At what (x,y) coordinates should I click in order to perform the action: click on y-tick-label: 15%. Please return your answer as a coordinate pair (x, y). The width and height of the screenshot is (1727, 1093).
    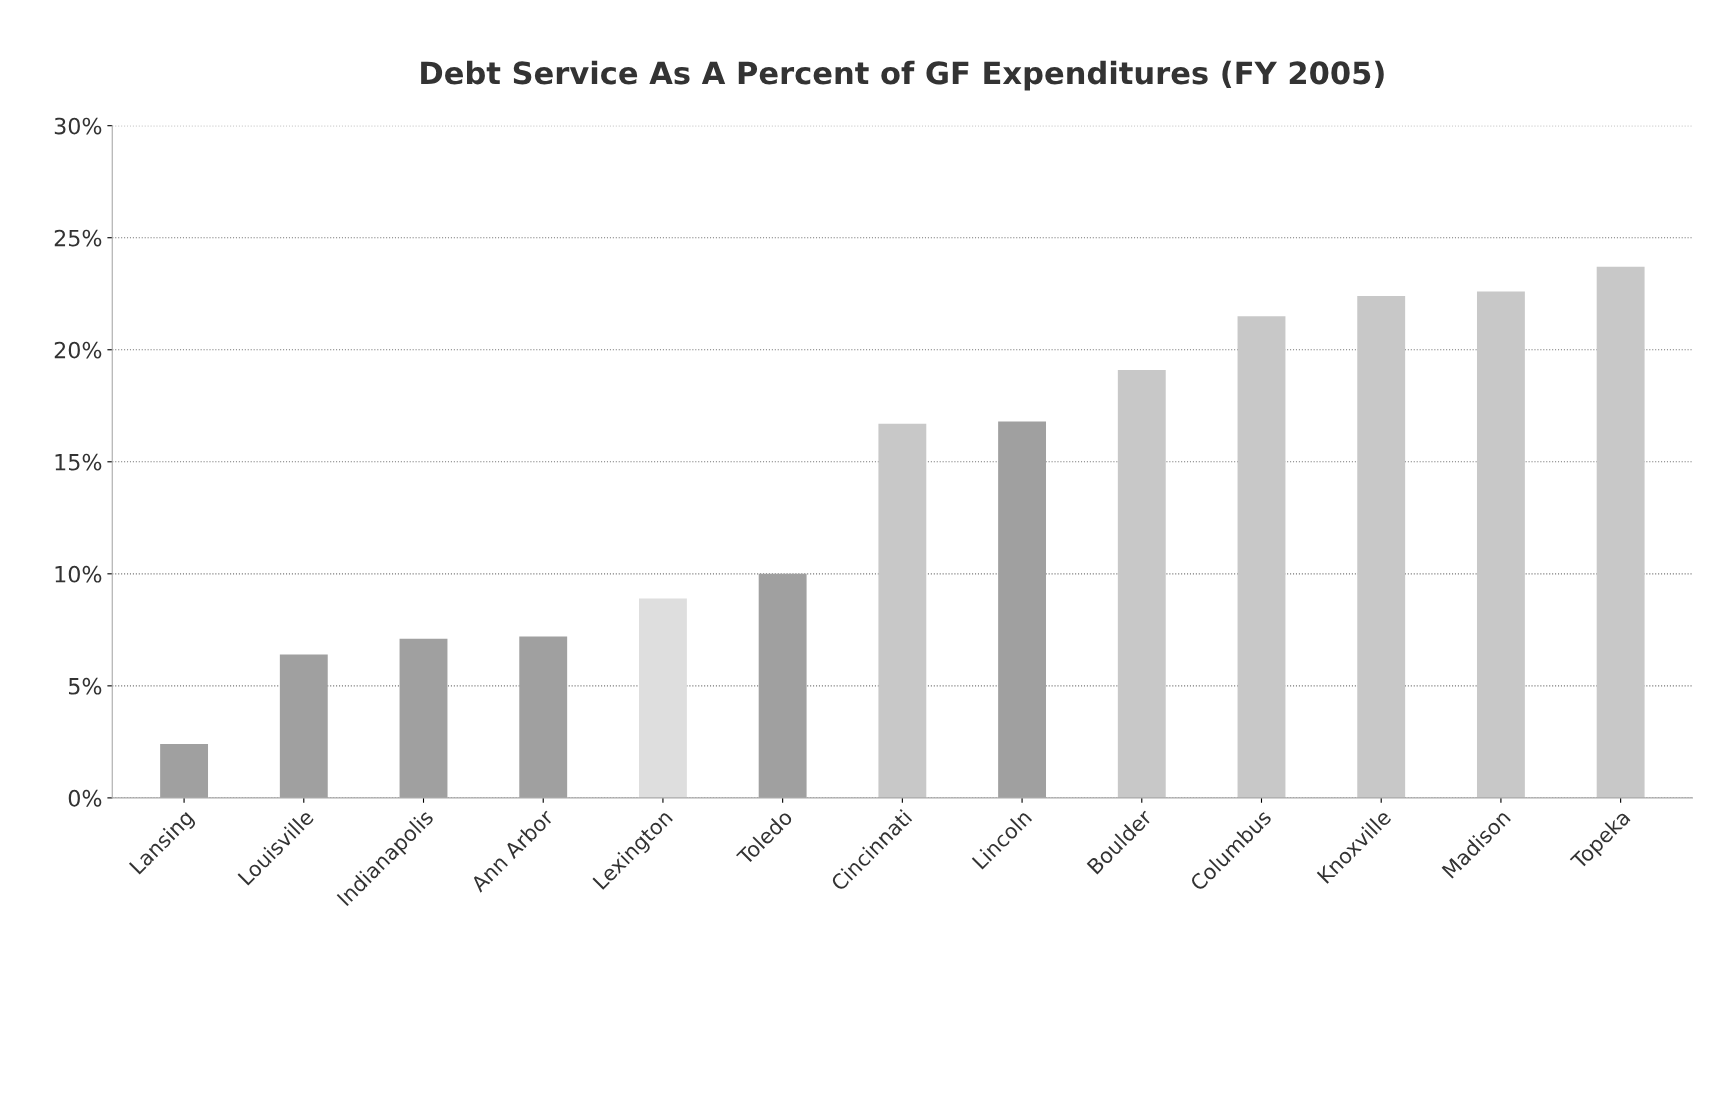
    Looking at the image, I should click on (78, 462).